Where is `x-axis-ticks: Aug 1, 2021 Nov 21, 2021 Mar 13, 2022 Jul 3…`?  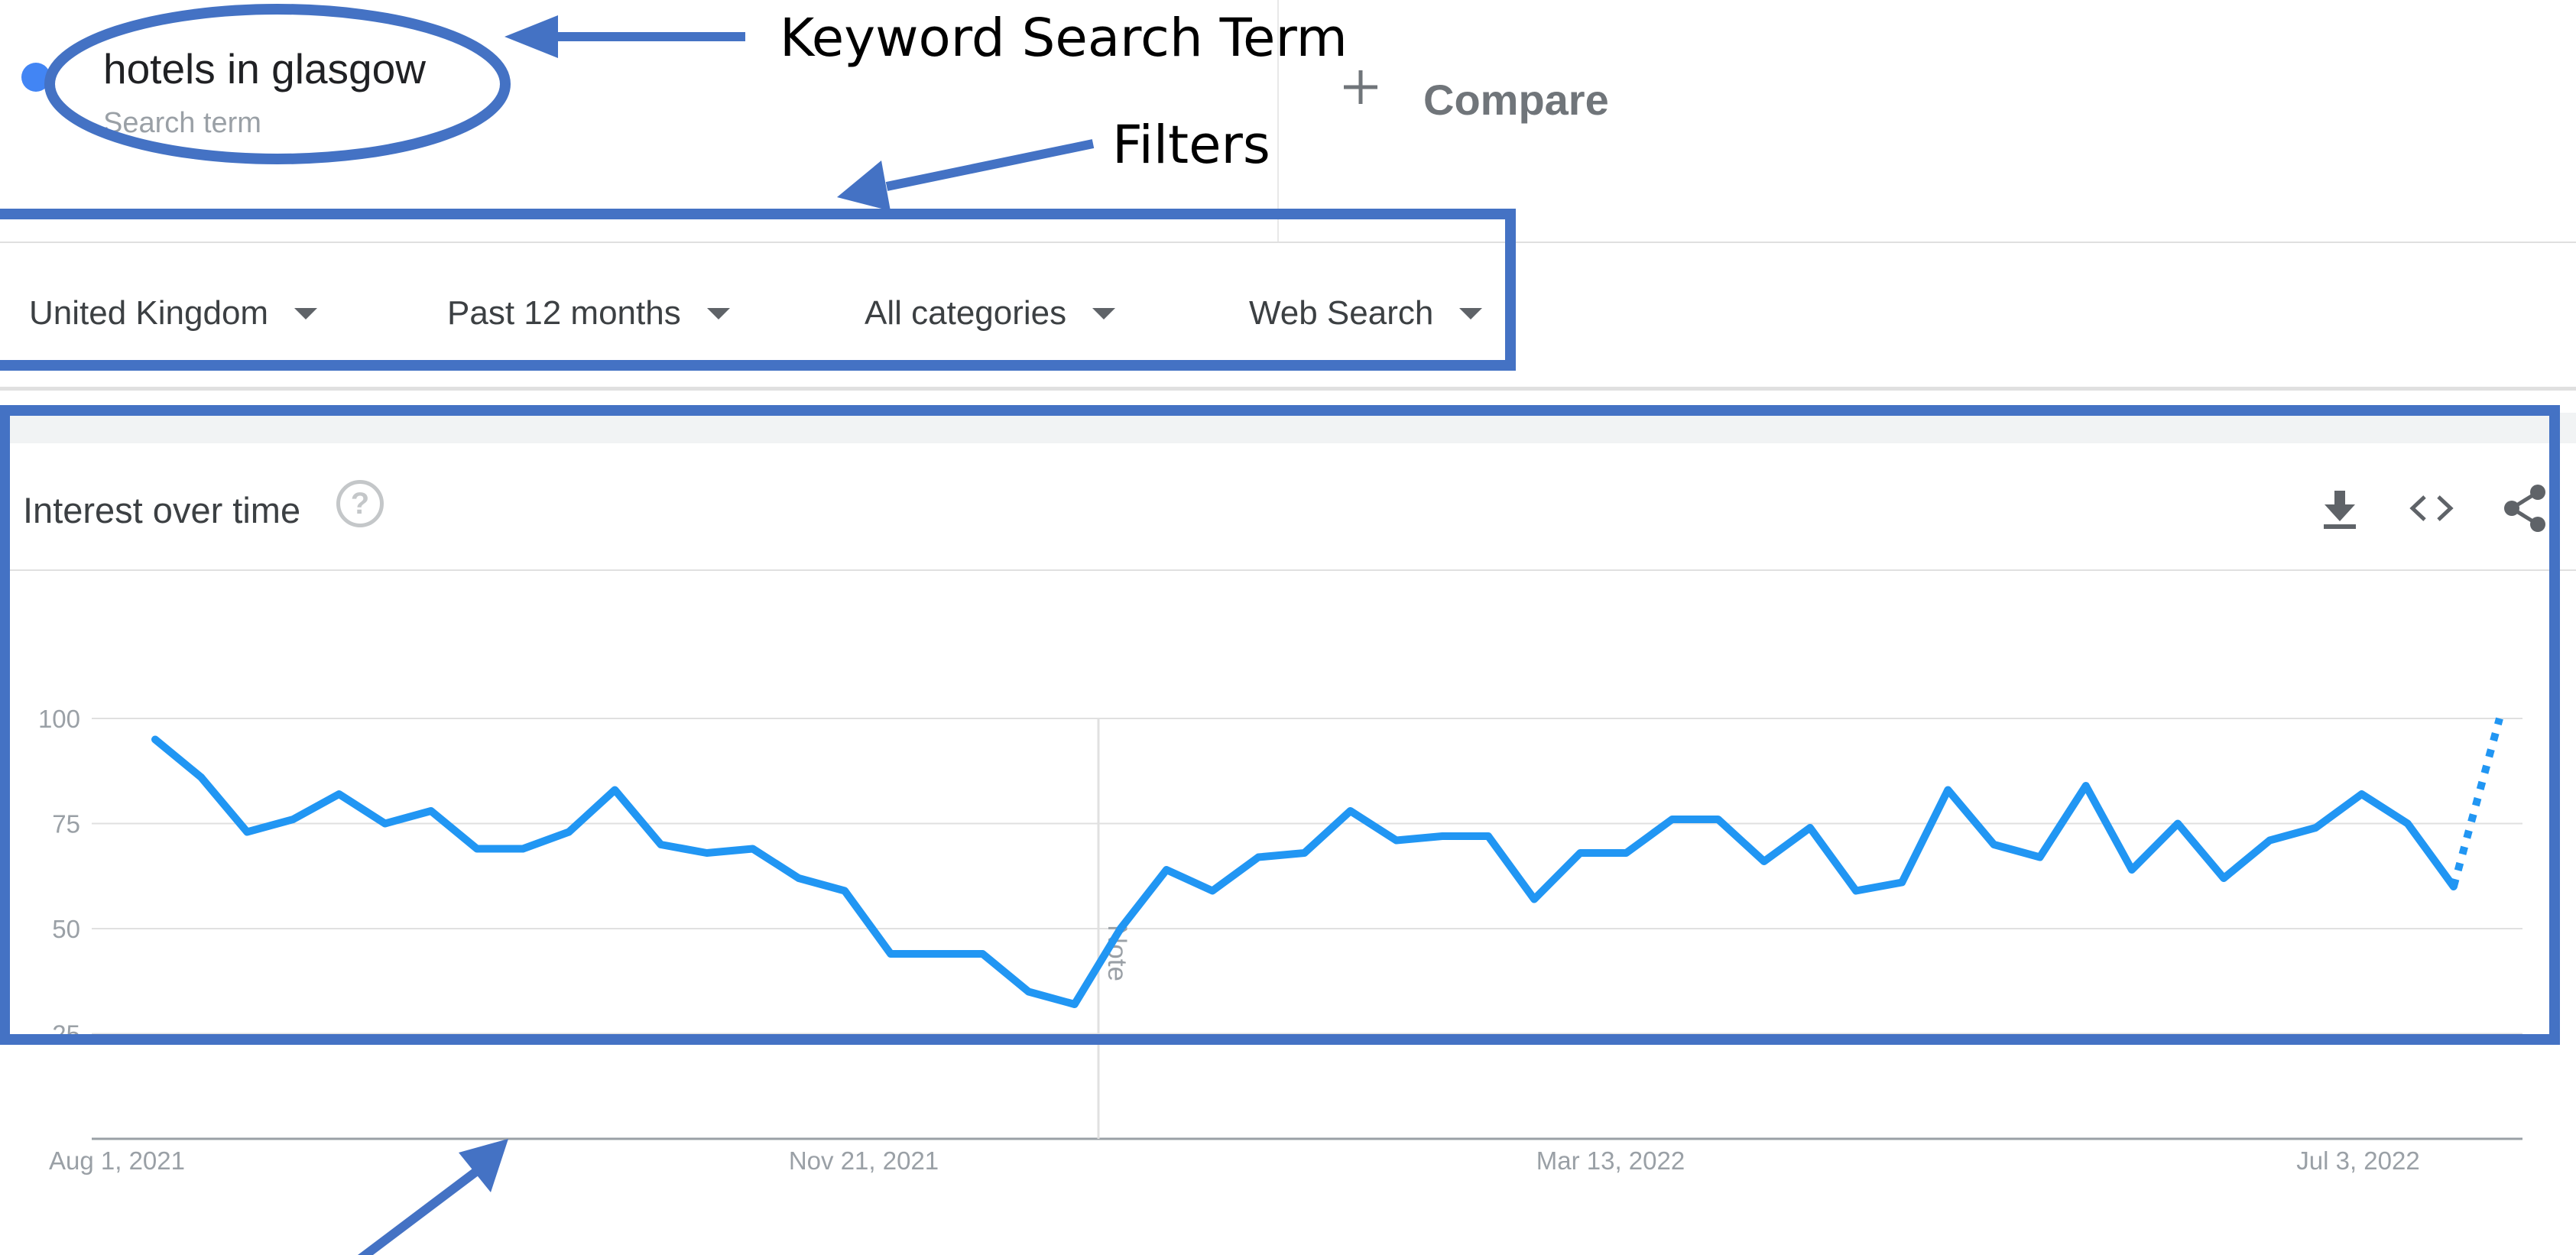 x-axis-ticks: Aug 1, 2021 Nov 21, 2021 Mar 13, 2022 Jul 3… is located at coordinates (1234, 1160).